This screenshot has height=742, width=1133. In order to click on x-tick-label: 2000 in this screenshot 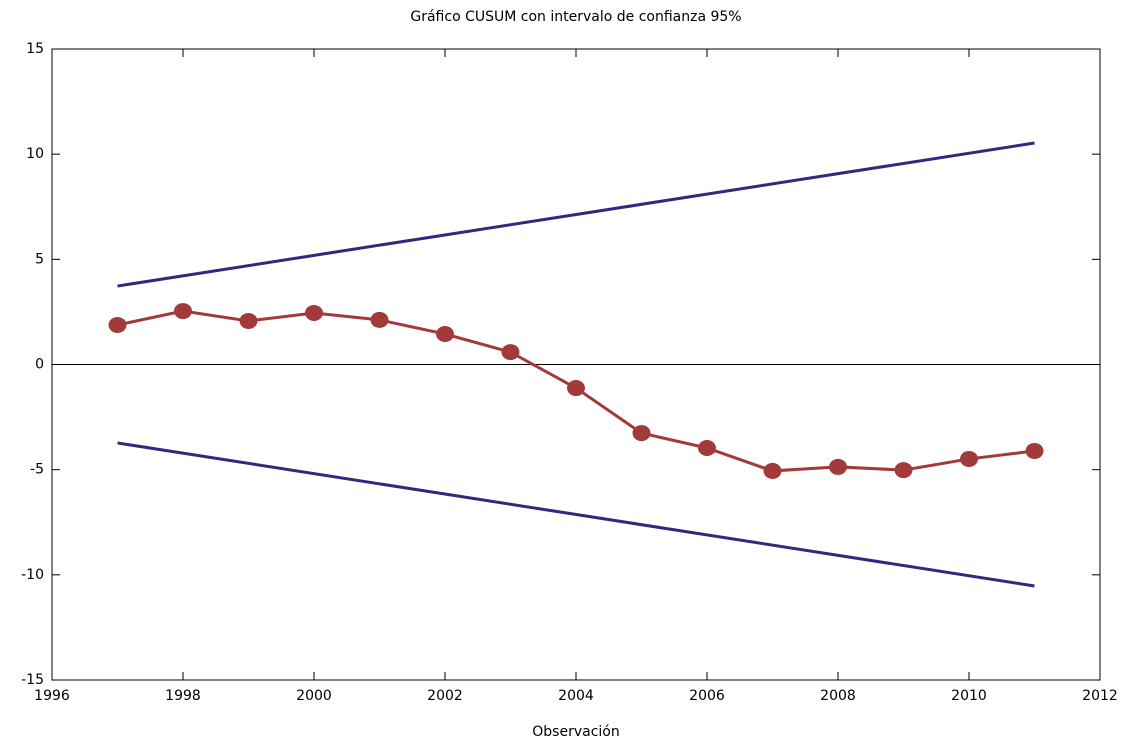, I will do `click(314, 696)`.